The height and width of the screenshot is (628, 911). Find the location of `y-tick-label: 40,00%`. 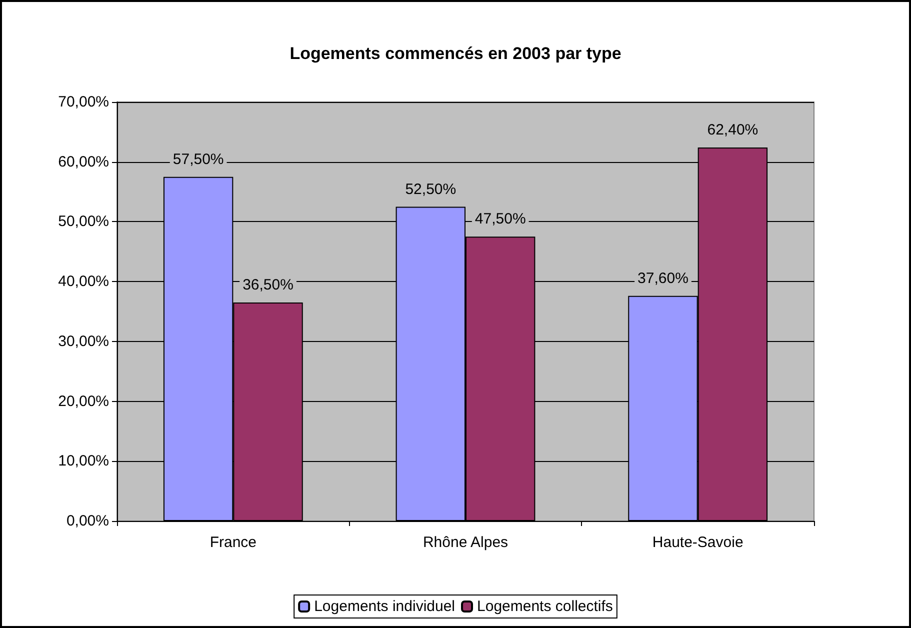

y-tick-label: 40,00% is located at coordinates (83, 281).